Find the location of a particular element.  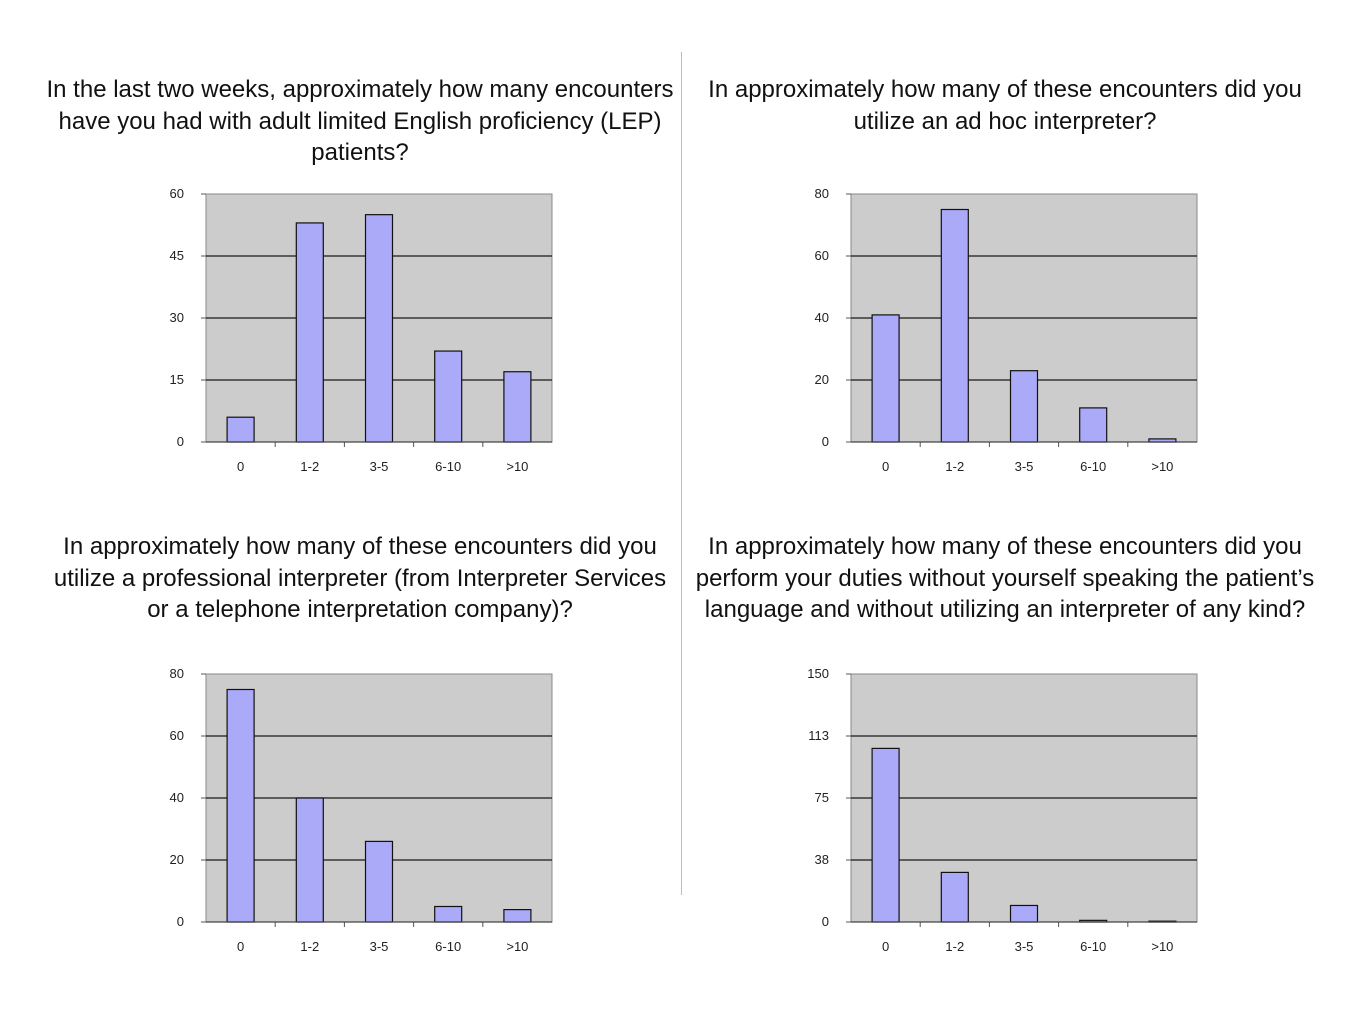

y-tick-label: 150 is located at coordinates (818, 673).